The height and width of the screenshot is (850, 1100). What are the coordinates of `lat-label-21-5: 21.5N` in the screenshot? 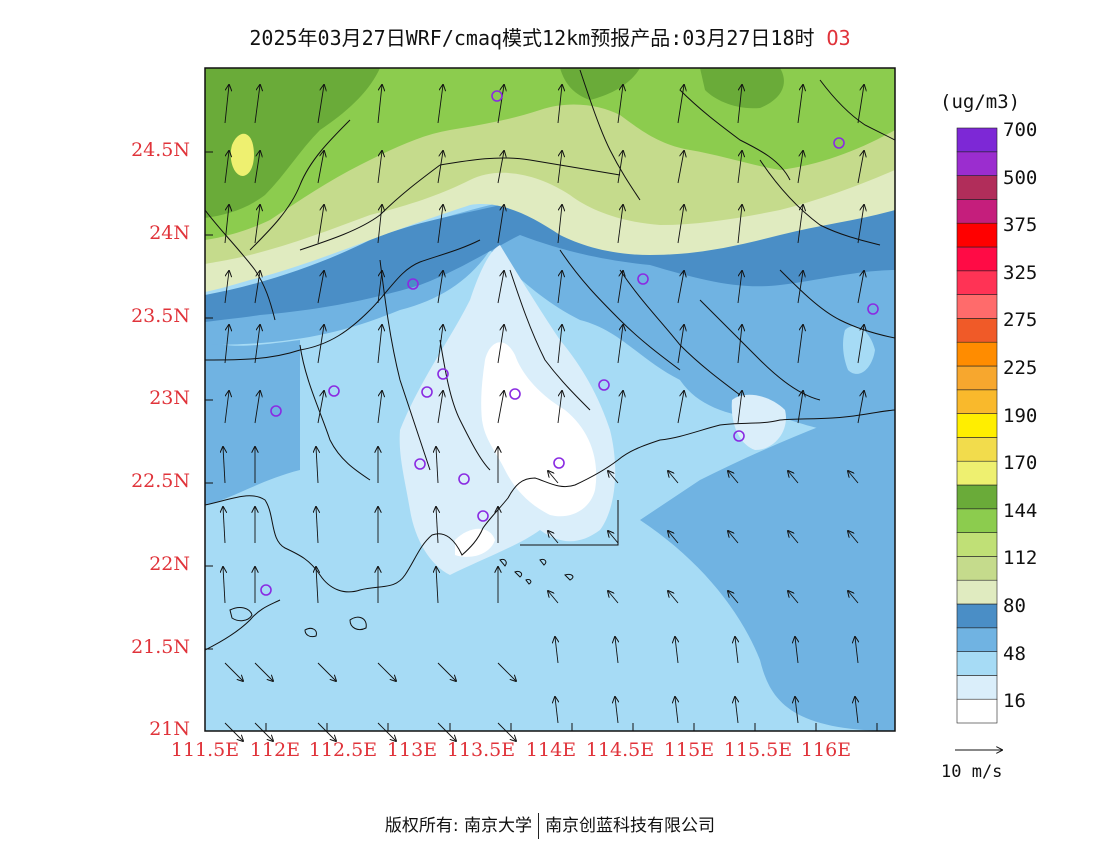 It's located at (160, 647).